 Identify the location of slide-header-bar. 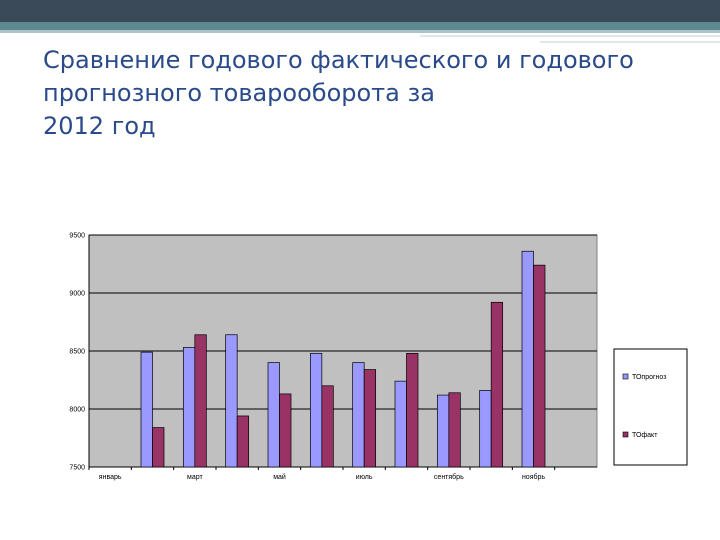
(360, 11).